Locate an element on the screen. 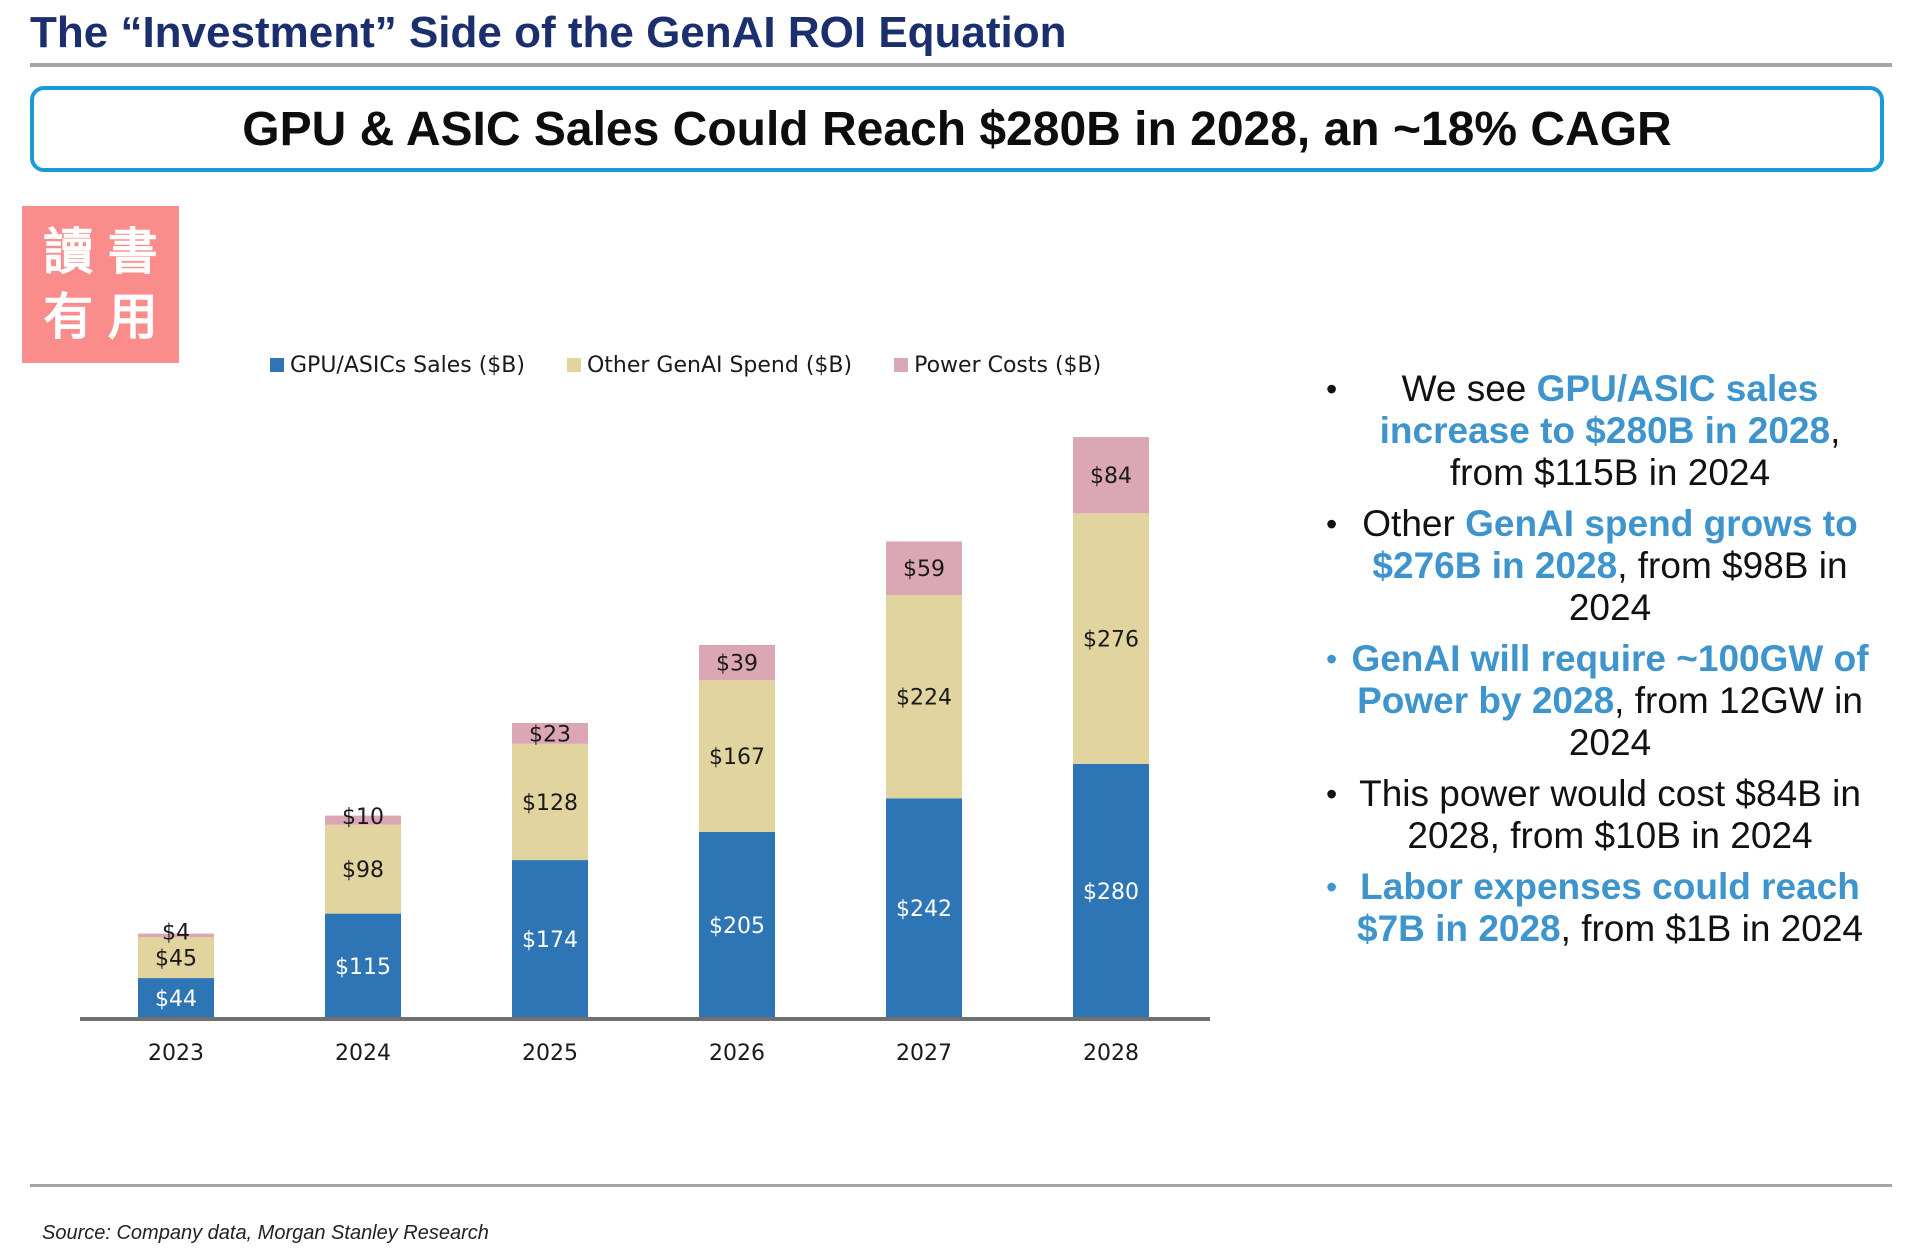 The height and width of the screenshot is (1255, 1916). seal-char: 有 is located at coordinates (68, 316).